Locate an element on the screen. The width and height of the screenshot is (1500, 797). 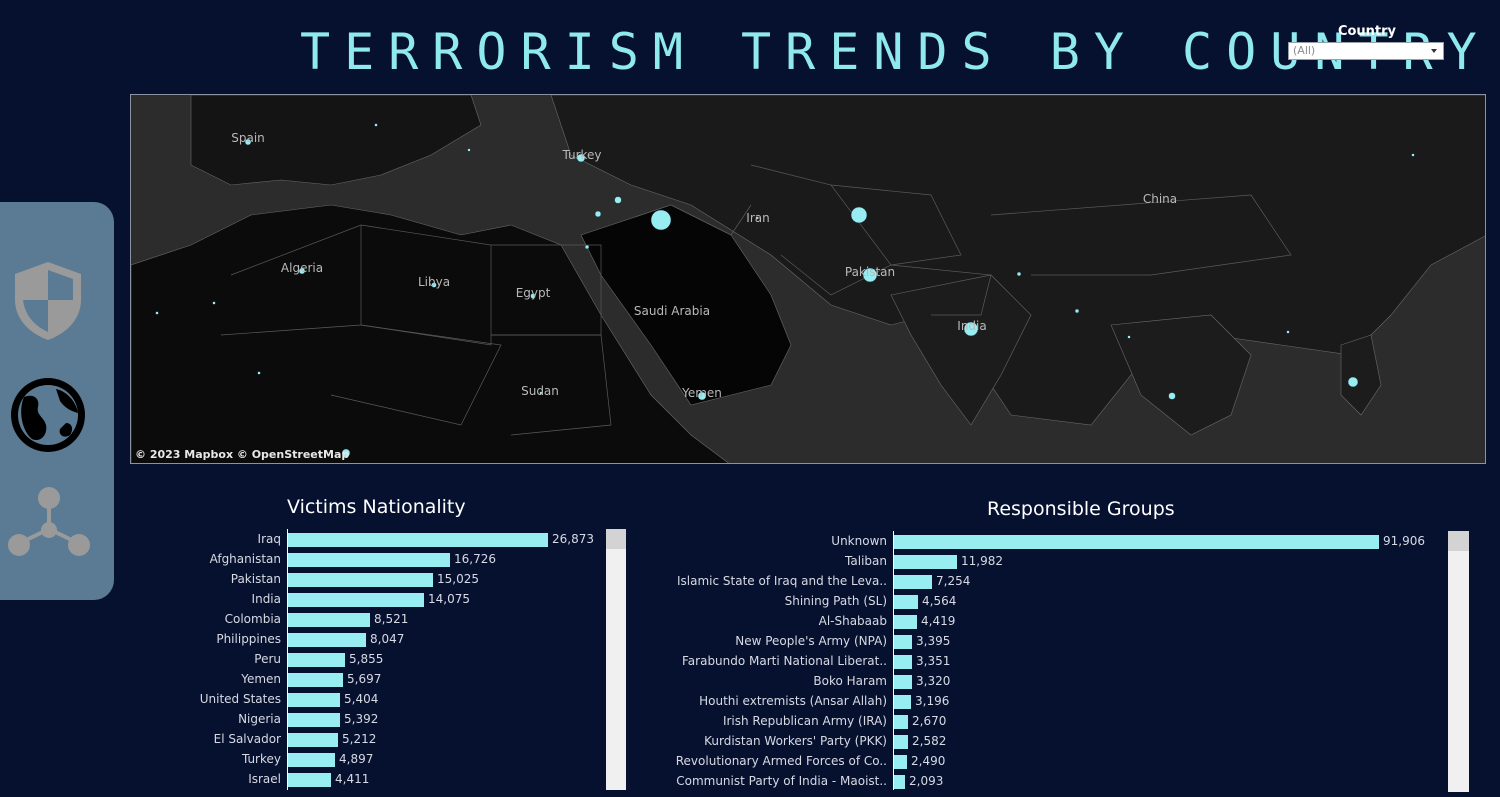
victims-axis-line is located at coordinates (287, 659).